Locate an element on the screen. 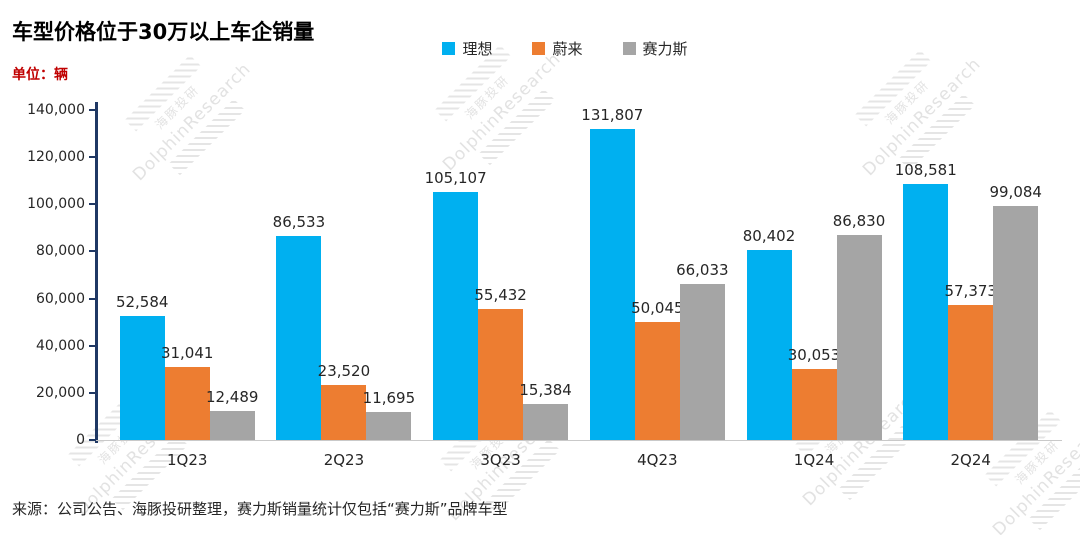 The image size is (1080, 535). bar-s2-4q23 is located at coordinates (657, 381).